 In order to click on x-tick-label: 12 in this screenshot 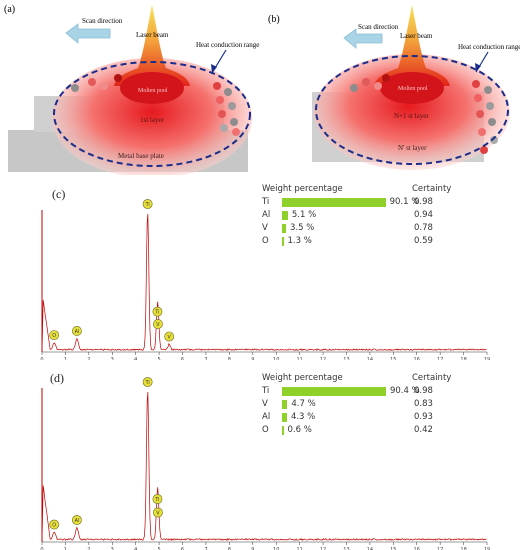, I will do `click(323, 548)`.